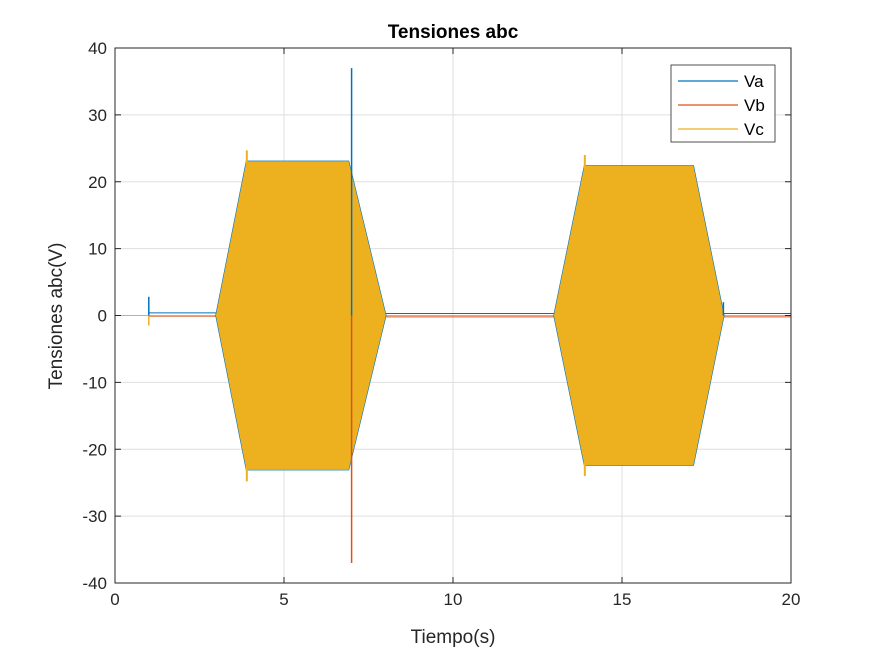  What do you see at coordinates (453, 637) in the screenshot?
I see `x-axis-label: Tiempo(s)` at bounding box center [453, 637].